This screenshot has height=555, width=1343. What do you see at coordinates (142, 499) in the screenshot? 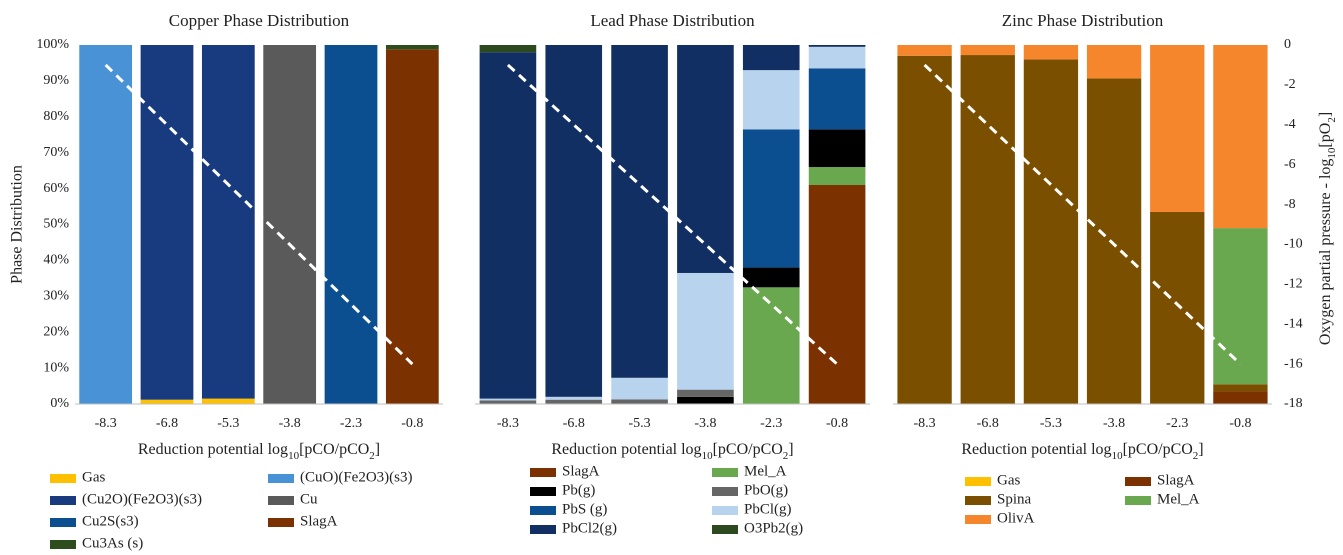
I see `legend-label: (Cu2O)(Fe2O3)(s3)` at bounding box center [142, 499].